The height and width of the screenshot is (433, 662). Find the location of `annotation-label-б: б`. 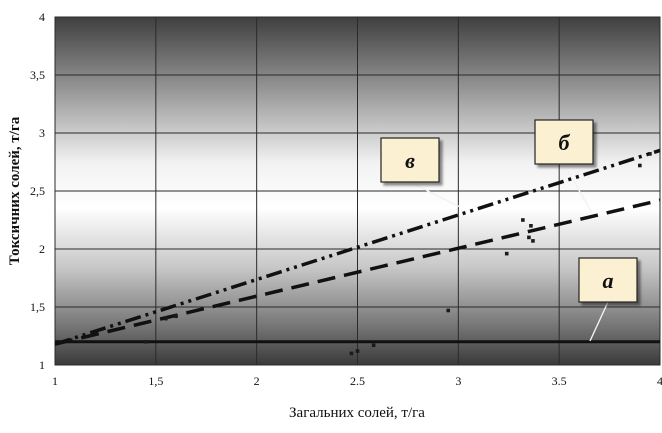

annotation-label-б: б is located at coordinates (565, 142).